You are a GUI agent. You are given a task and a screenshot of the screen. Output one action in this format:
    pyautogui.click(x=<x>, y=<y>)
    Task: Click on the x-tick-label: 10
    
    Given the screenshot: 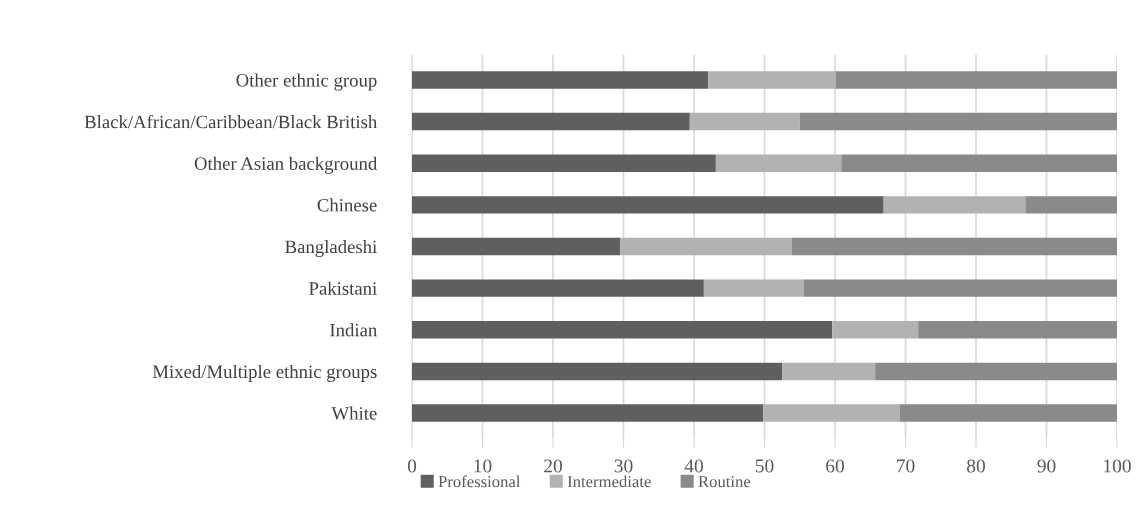 What is the action you would take?
    pyautogui.click(x=483, y=466)
    